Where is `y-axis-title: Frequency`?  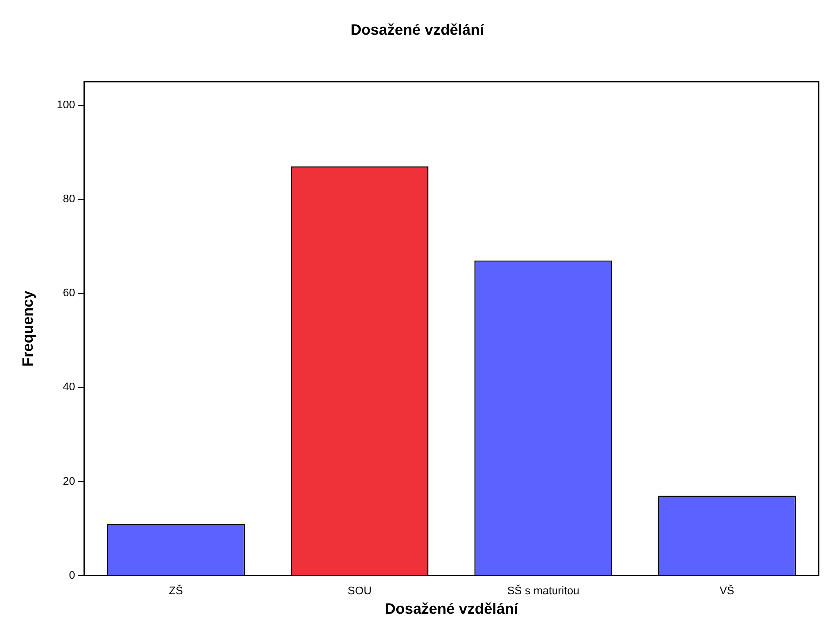 y-axis-title: Frequency is located at coordinates (29, 328).